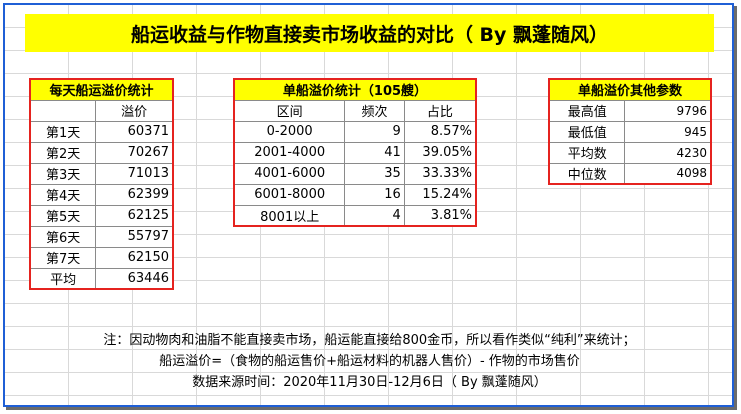  I want to click on range-cell: 8001以上, so click(289, 215).